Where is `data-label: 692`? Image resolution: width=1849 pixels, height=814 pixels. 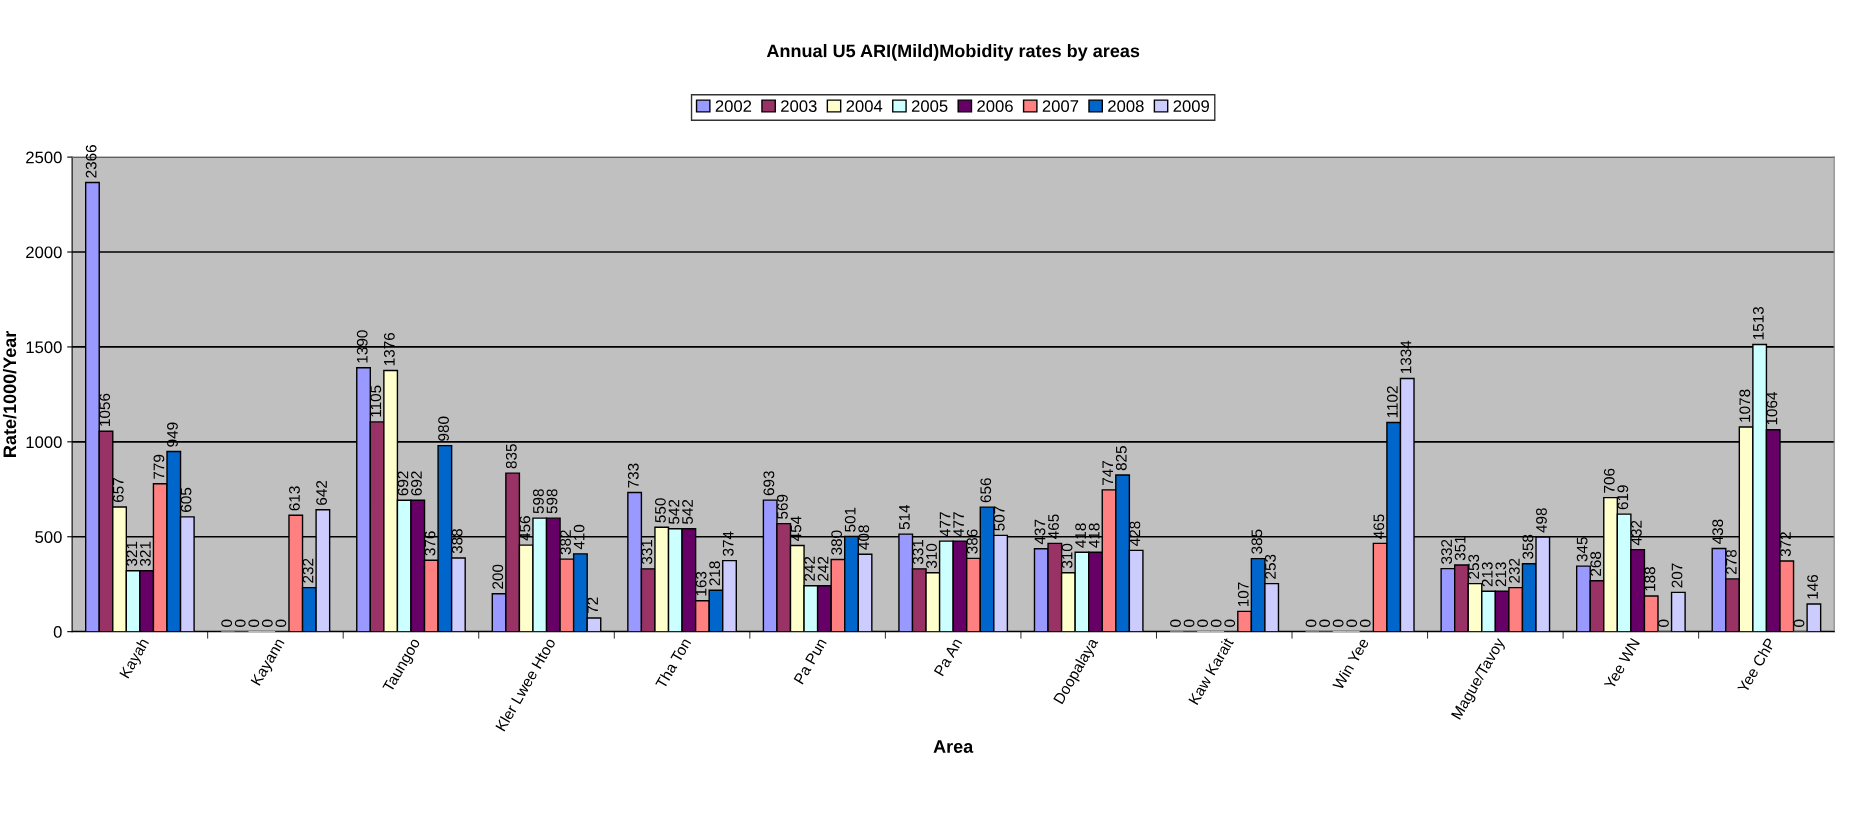
data-label: 692 is located at coordinates (416, 483).